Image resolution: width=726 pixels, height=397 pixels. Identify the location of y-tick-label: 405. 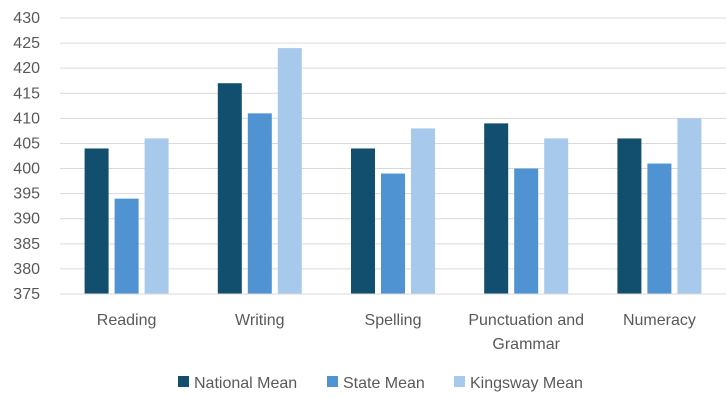
(26, 143).